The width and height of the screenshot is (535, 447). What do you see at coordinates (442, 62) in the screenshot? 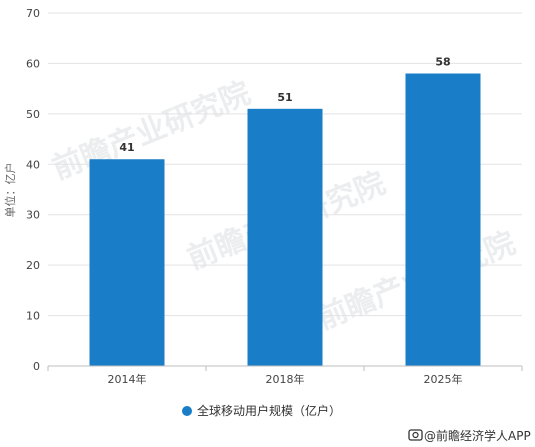
I see `data-label: 58` at bounding box center [442, 62].